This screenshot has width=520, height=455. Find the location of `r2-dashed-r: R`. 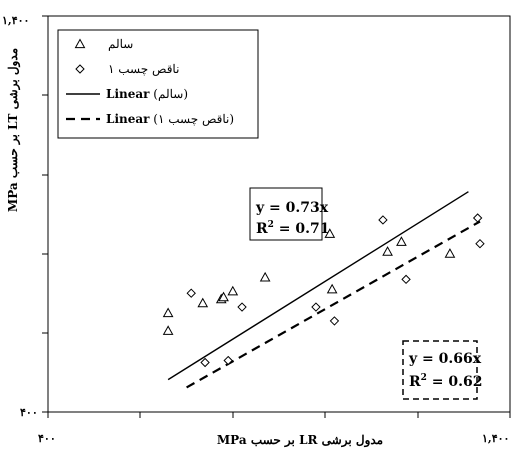

r2-dashed-r: R is located at coordinates (415, 382).